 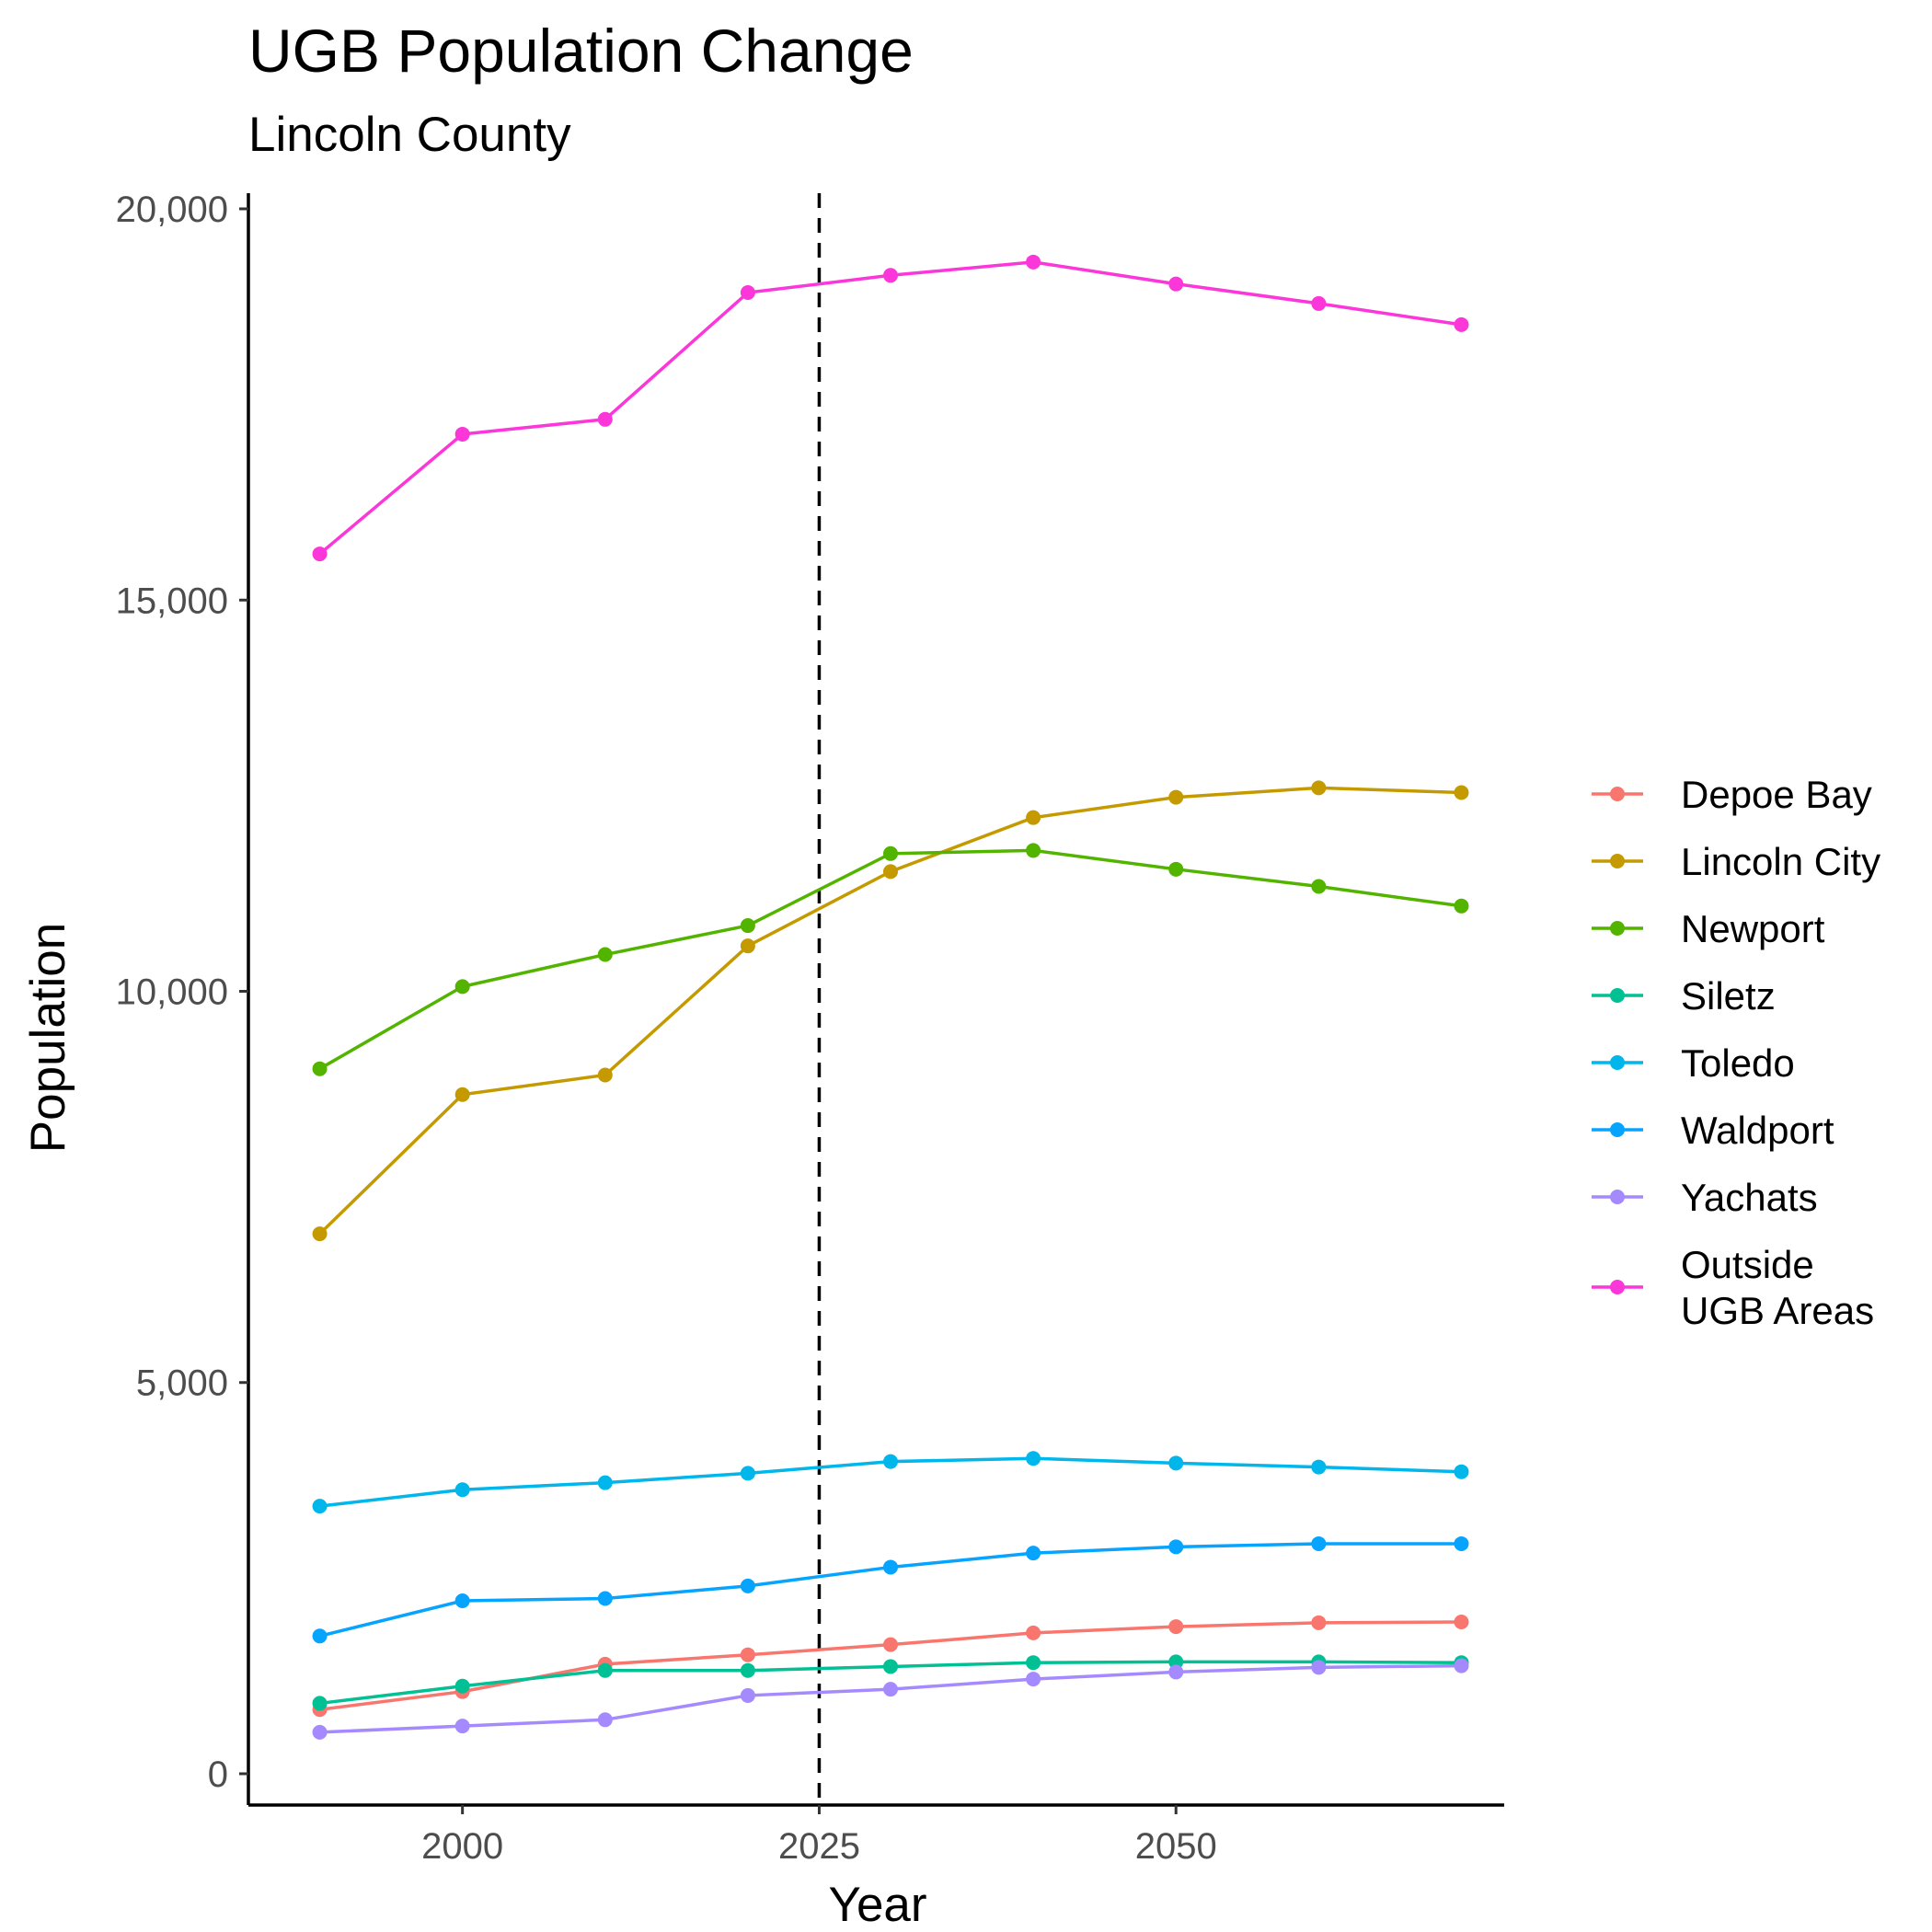 I want to click on y-tick-label: 5,000, so click(x=182, y=1383).